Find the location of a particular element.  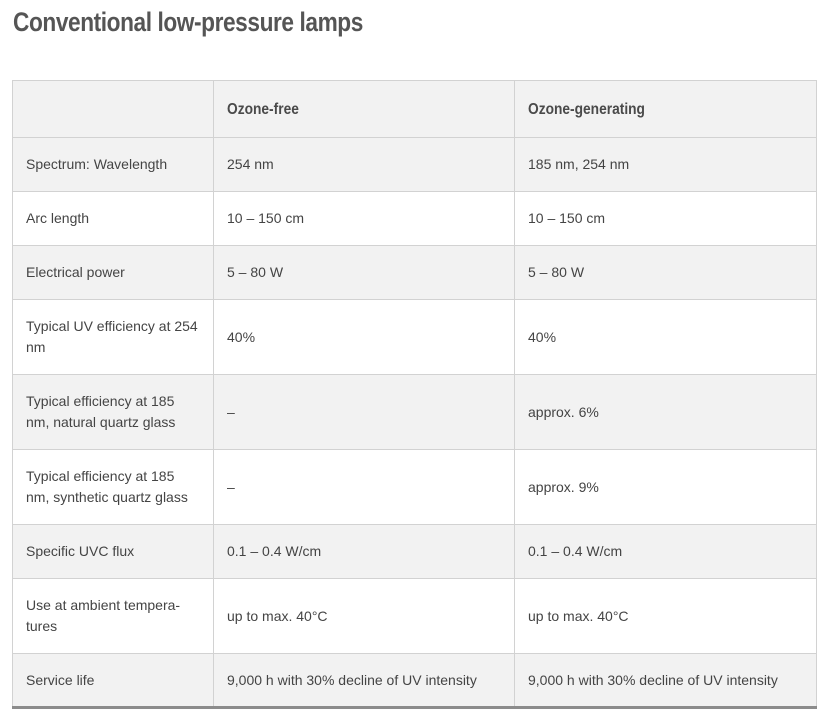

row-label: Service life is located at coordinates (113, 680).